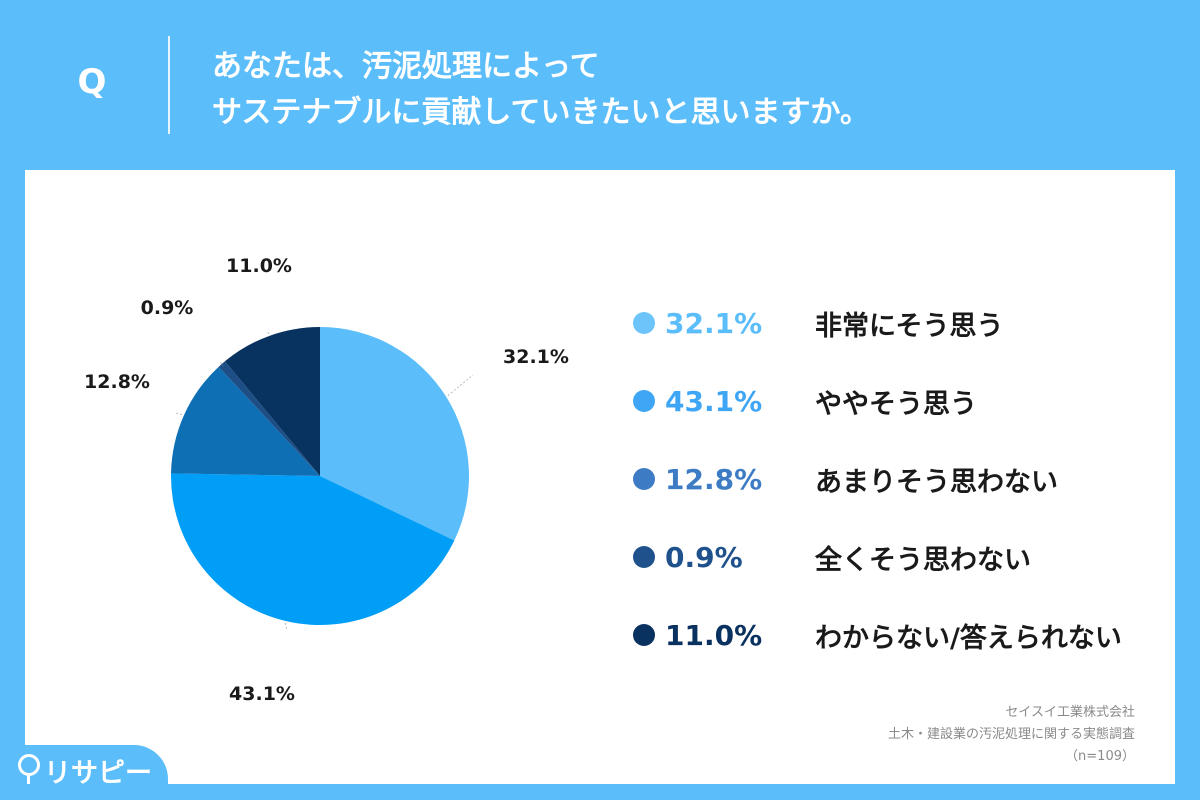 The height and width of the screenshot is (800, 1200). What do you see at coordinates (169, 85) in the screenshot?
I see `header-divider` at bounding box center [169, 85].